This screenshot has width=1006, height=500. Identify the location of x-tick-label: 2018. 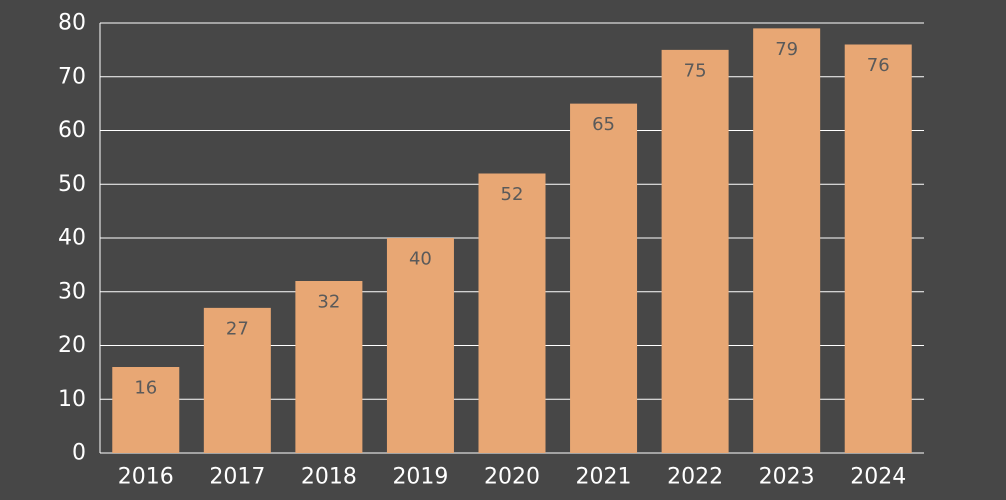
(329, 477).